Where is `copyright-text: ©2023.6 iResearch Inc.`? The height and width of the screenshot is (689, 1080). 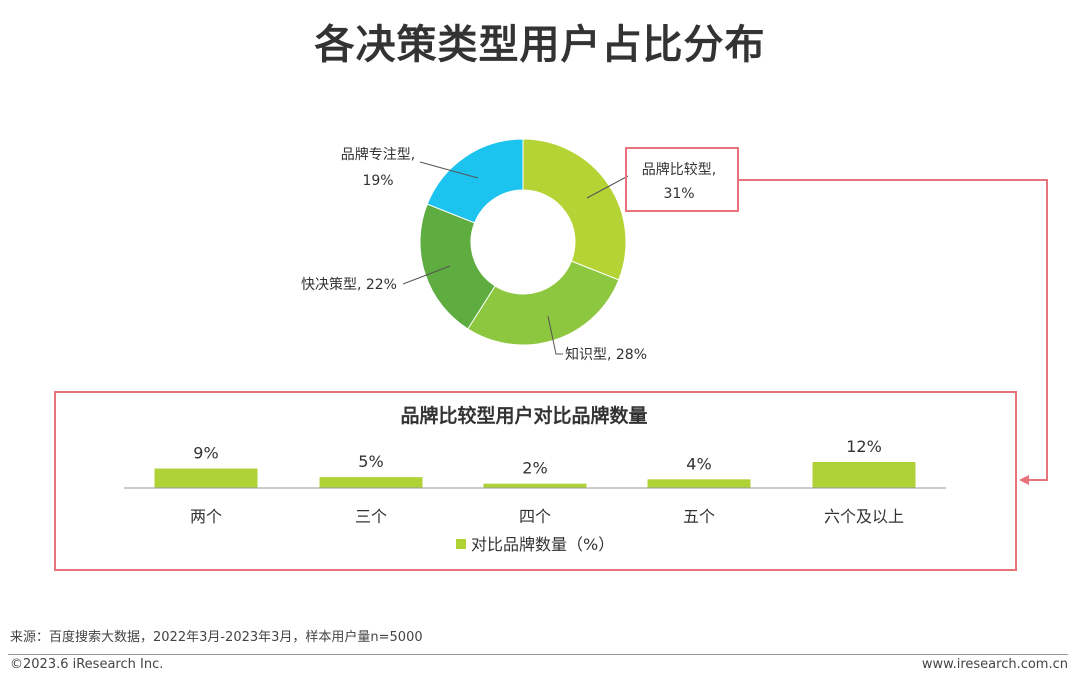 copyright-text: ©2023.6 iResearch Inc. is located at coordinates (87, 664).